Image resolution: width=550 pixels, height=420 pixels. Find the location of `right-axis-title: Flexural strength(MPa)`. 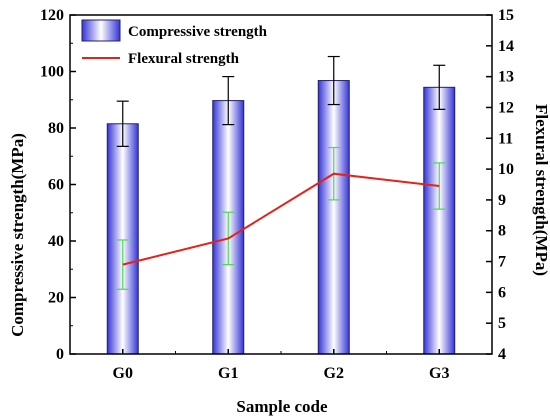

right-axis-title: Flexural strength(MPa) is located at coordinates (541, 190).